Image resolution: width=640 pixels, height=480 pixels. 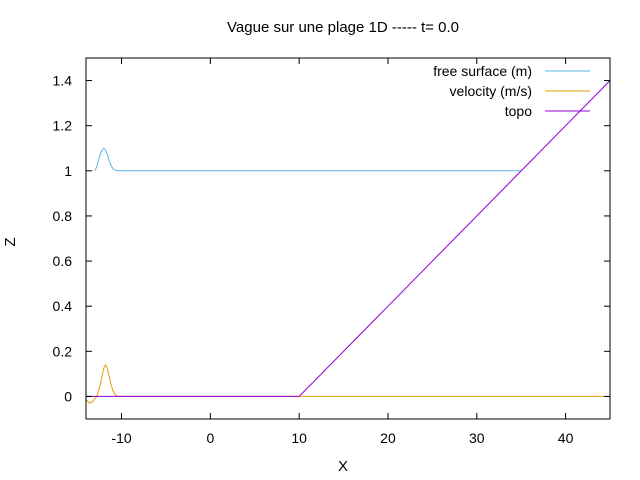 I want to click on x-tick-label: 0, so click(x=210, y=438).